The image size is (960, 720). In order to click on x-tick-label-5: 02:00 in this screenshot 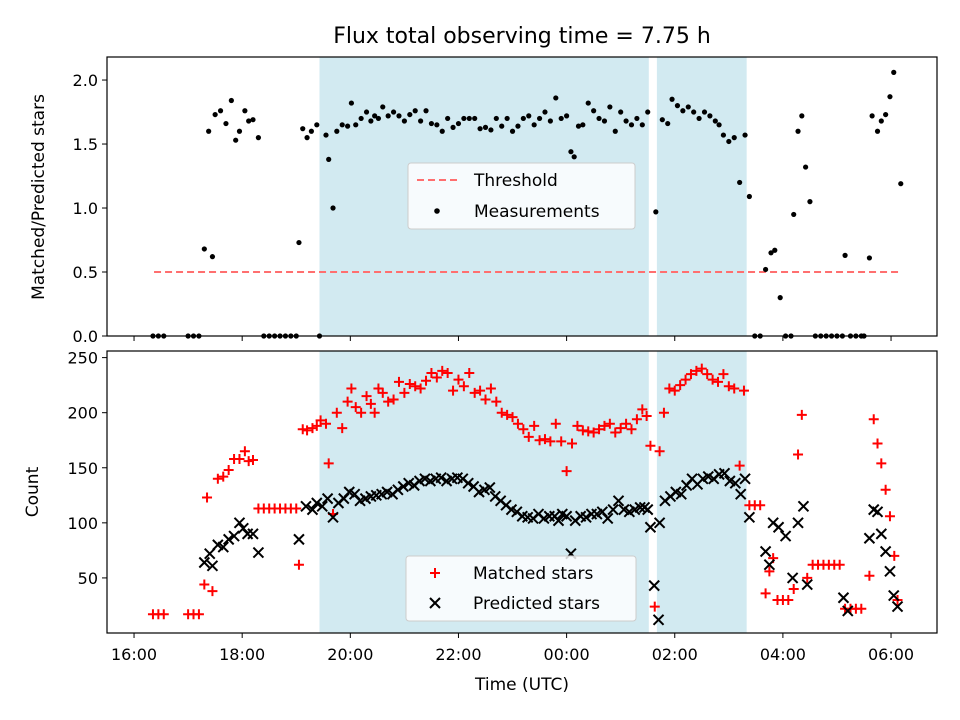, I will do `click(675, 654)`.